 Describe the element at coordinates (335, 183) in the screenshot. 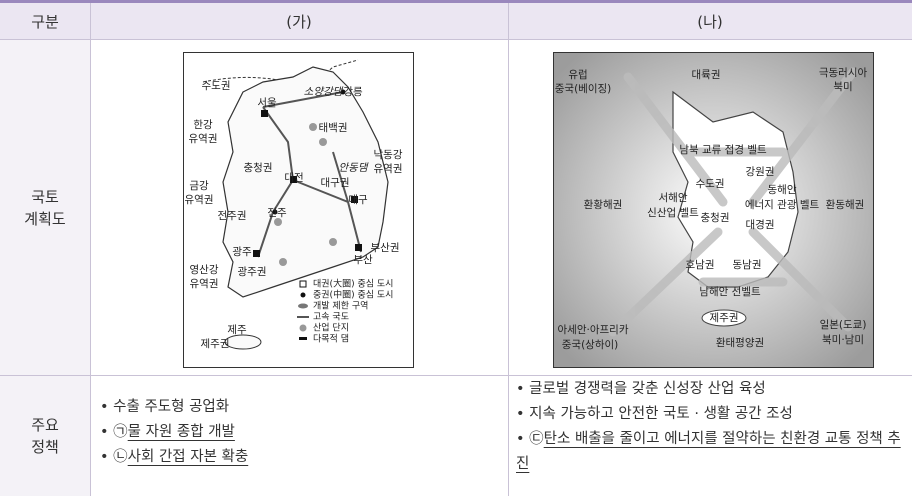

I see `map-label: 대구권` at that location.